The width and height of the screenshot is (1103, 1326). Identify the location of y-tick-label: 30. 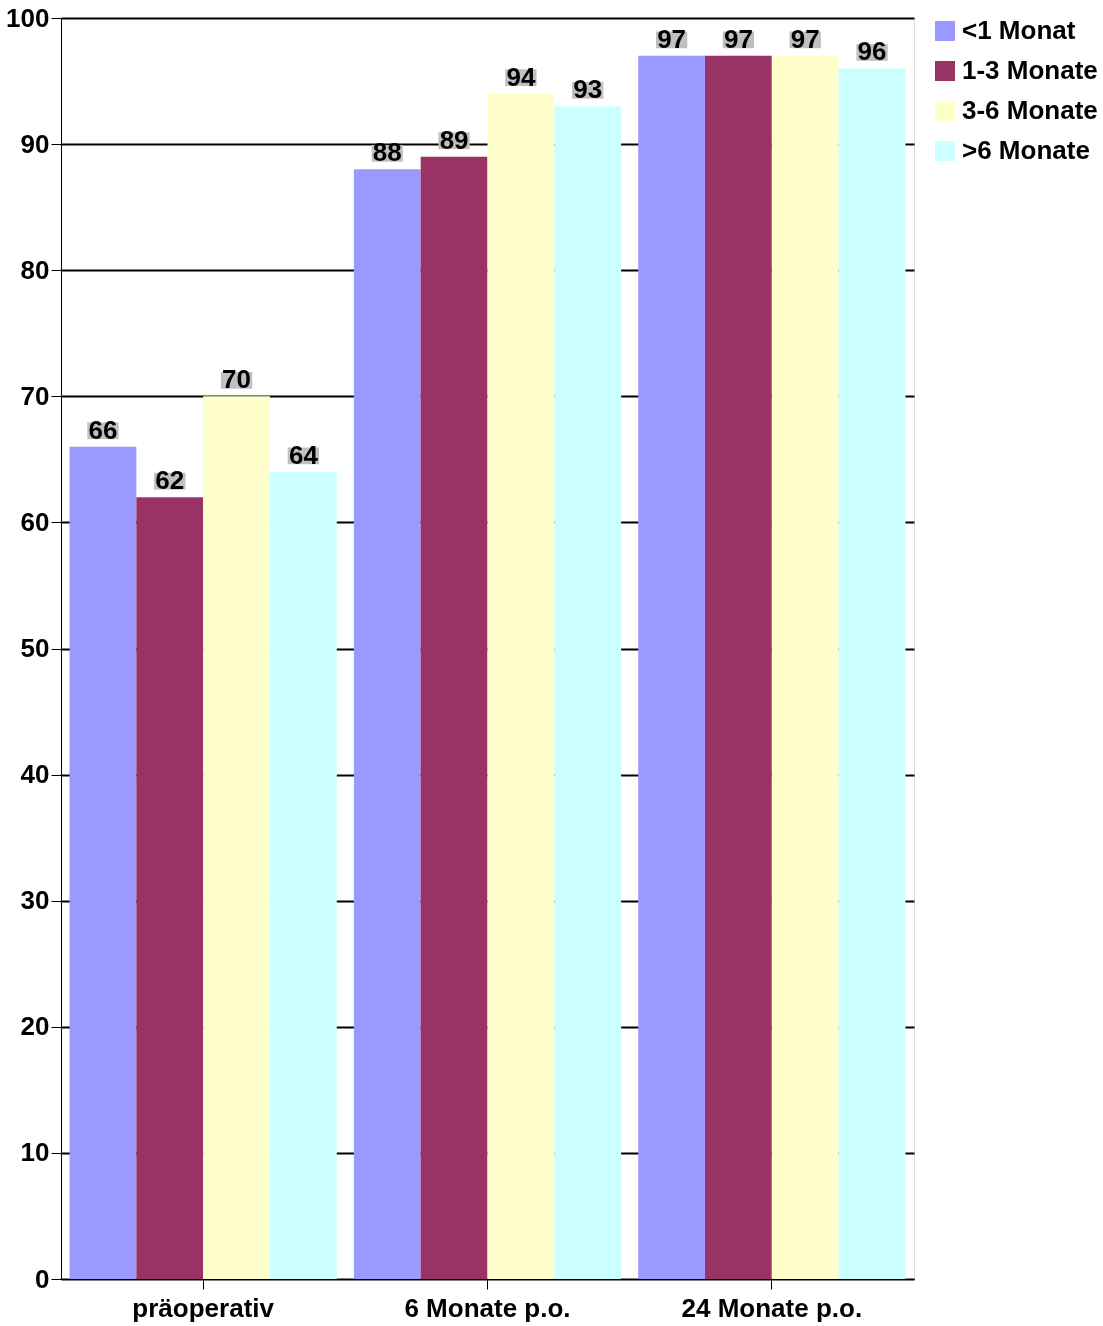
(35, 900).